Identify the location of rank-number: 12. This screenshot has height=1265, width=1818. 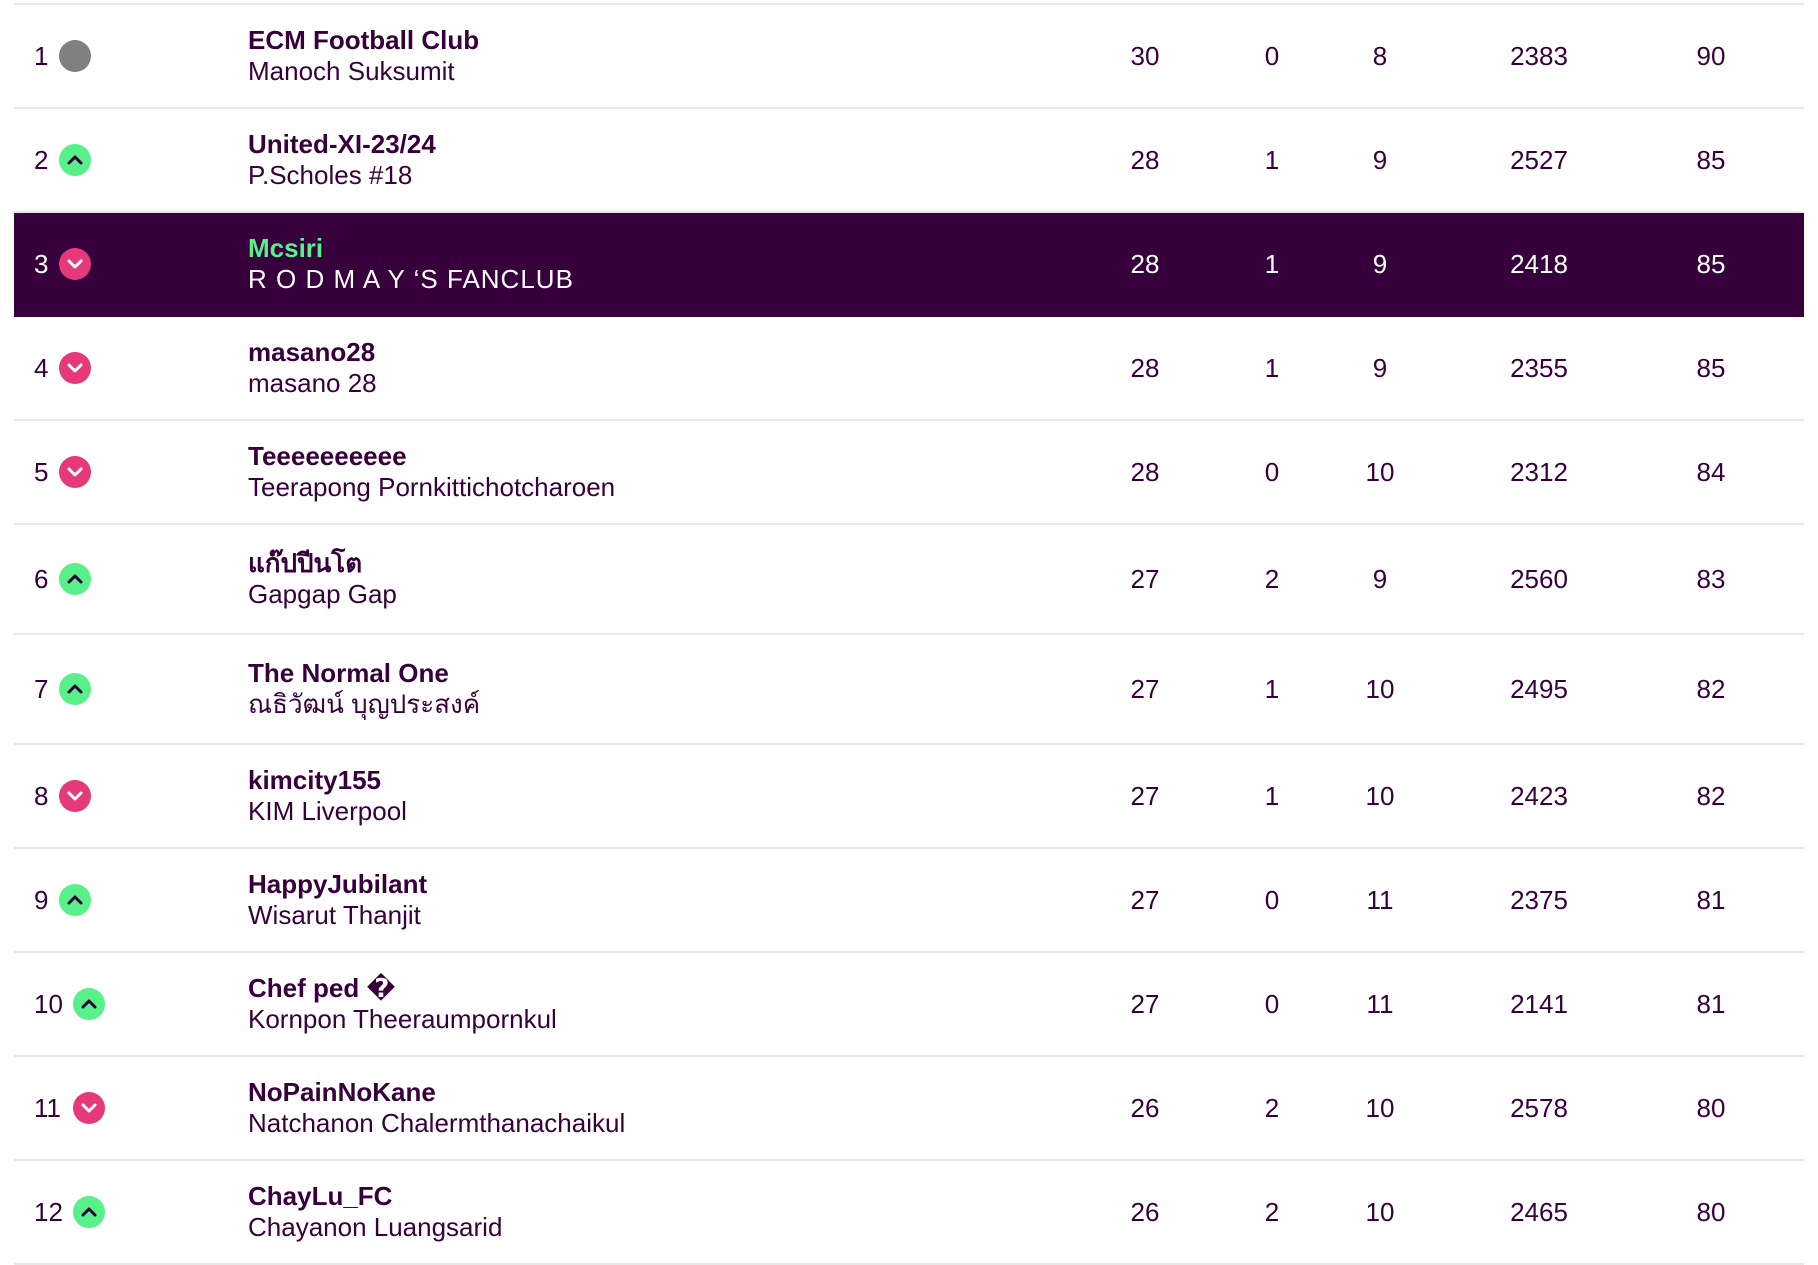
(48, 1212).